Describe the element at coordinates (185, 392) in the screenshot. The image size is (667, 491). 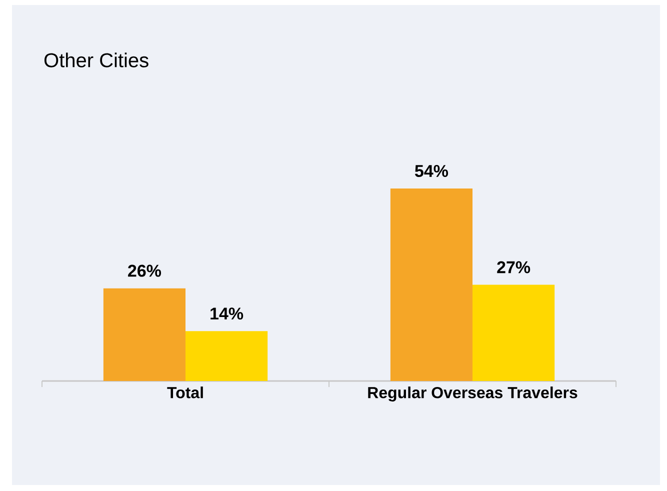
I see `x-tick-label: Total` at that location.